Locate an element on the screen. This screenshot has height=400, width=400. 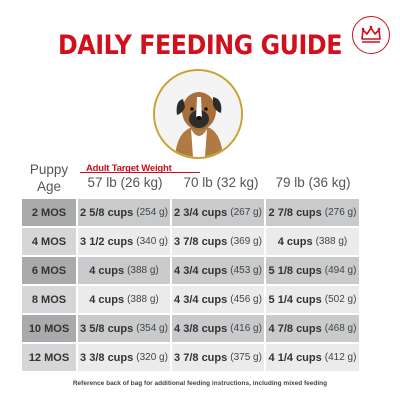
table-cell: 4 3/4 cups (453 g) is located at coordinates (219, 270).